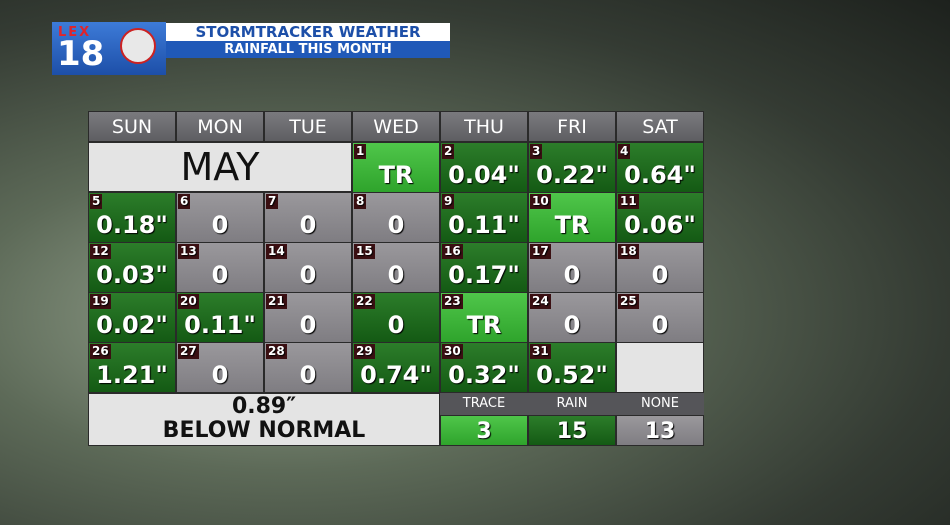 Image resolution: width=950 pixels, height=525 pixels. I want to click on day-cell: TR 23, so click(484, 317).